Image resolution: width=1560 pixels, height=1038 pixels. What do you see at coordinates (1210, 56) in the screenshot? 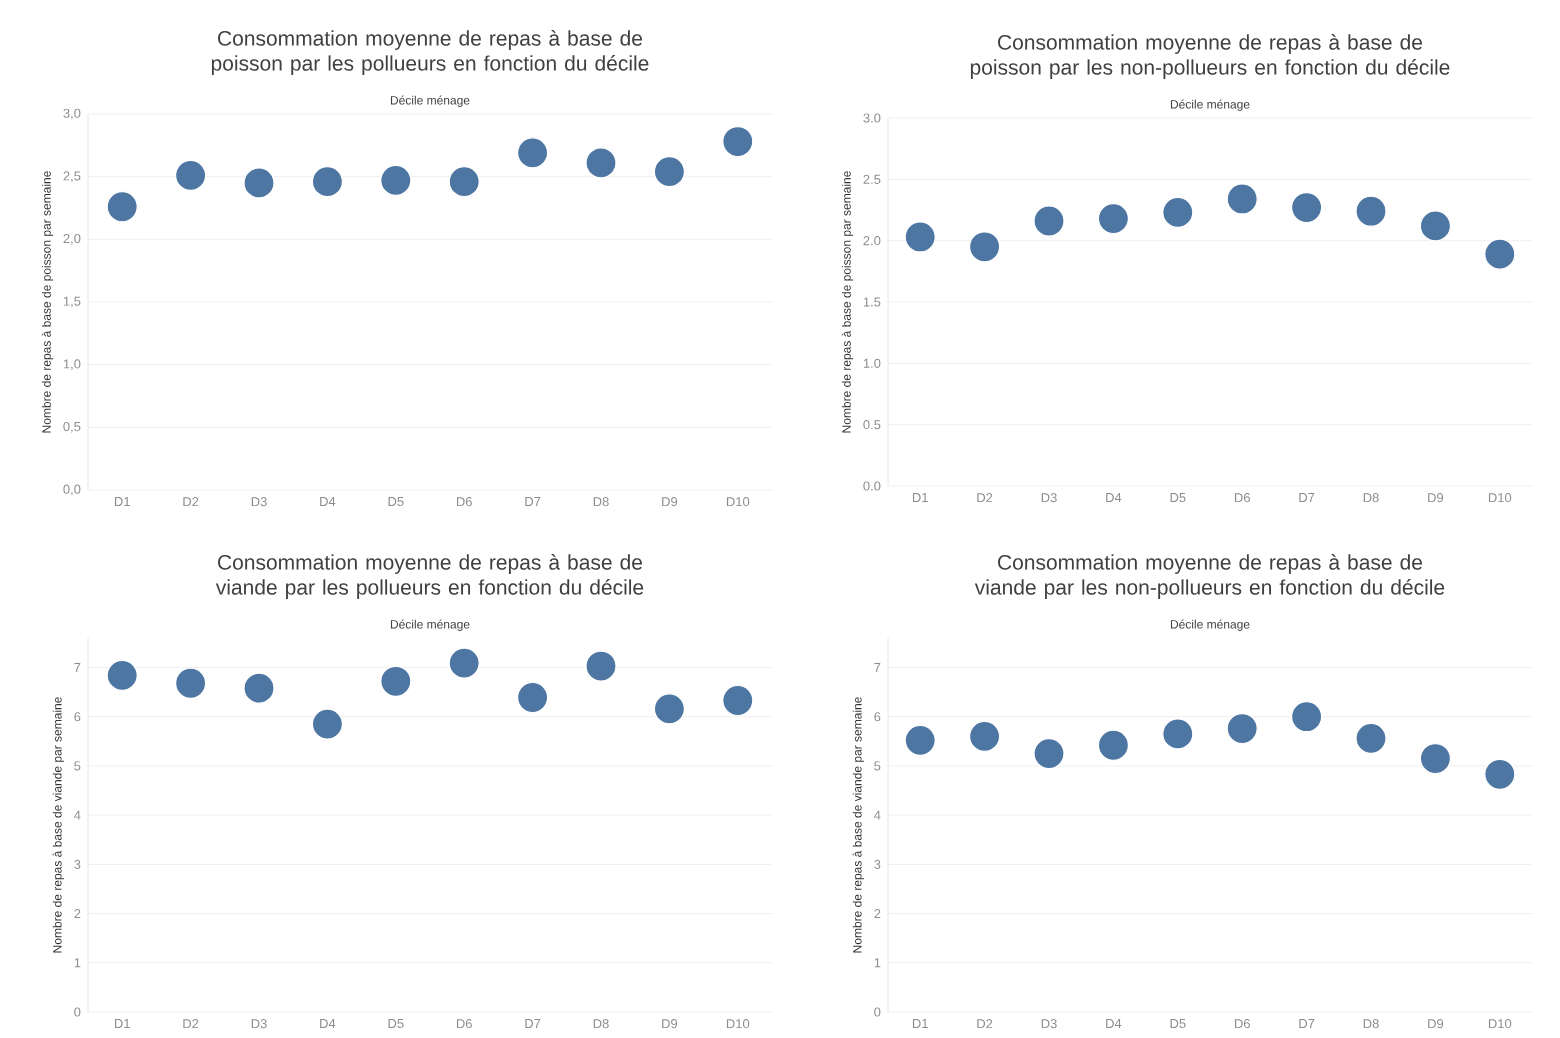
I see `chart-title: Consommation moyenne de repas à base de poisson par les non-pollueurs en fonction du décile` at bounding box center [1210, 56].